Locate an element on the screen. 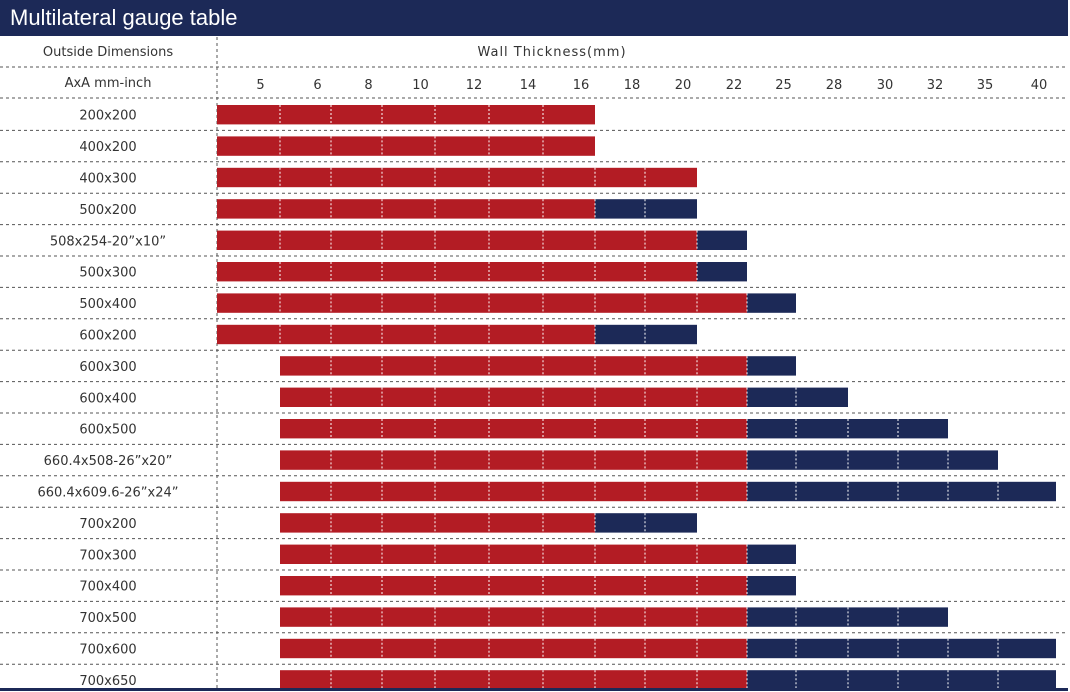  row-label: 200x200 is located at coordinates (107, 116).